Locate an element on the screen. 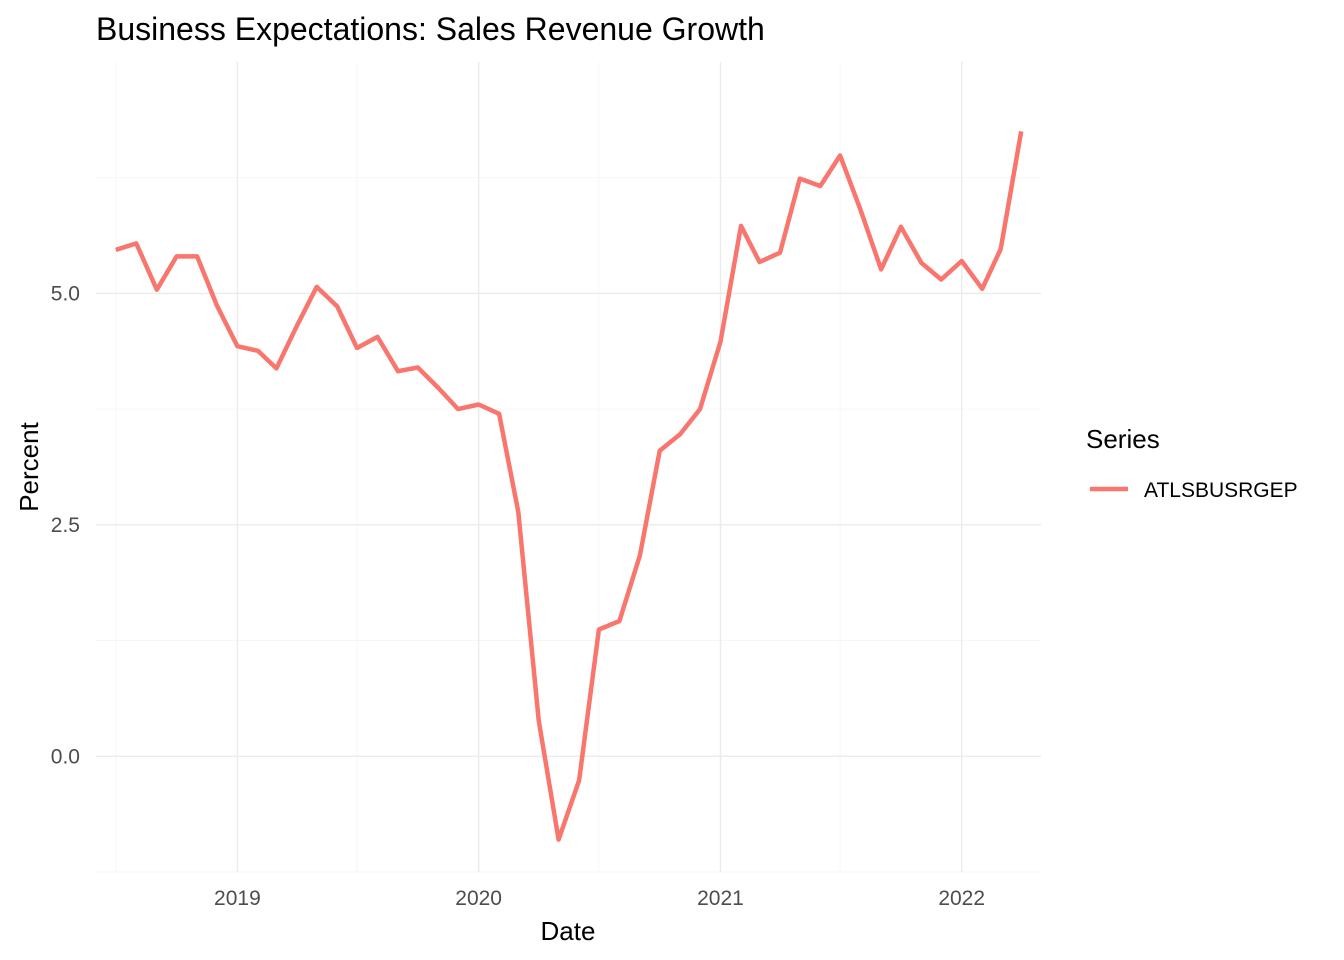 The height and width of the screenshot is (960, 1344). legend-title: Series is located at coordinates (1123, 439).